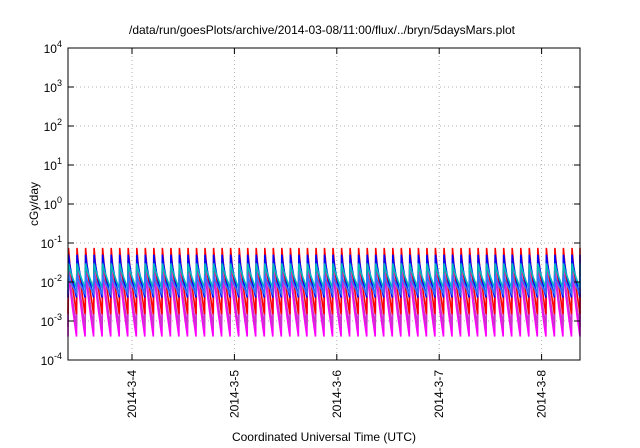 The width and height of the screenshot is (640, 448). What do you see at coordinates (53, 125) in the screenshot?
I see `y-tick-label: 10²` at bounding box center [53, 125].